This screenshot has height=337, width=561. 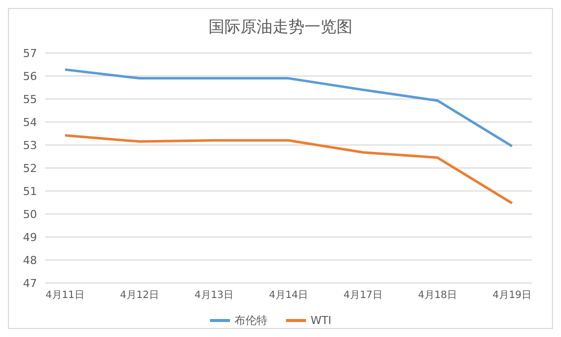 What do you see at coordinates (214, 296) in the screenshot?
I see `x-tick-label: 4月13日` at bounding box center [214, 296].